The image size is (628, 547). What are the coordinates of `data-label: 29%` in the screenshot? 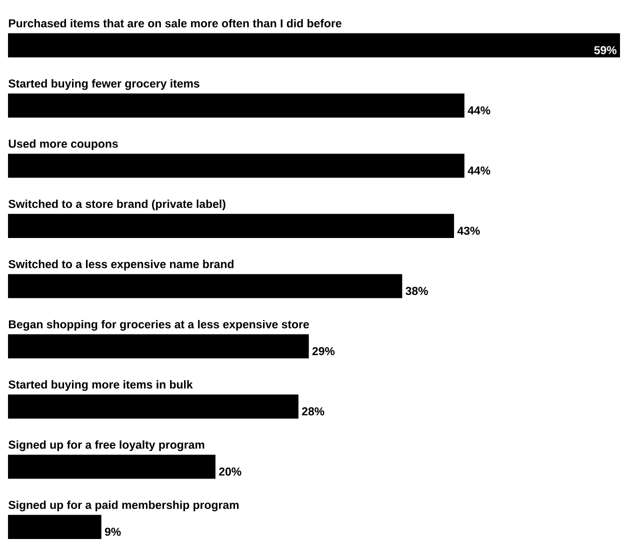 It's located at (323, 351).